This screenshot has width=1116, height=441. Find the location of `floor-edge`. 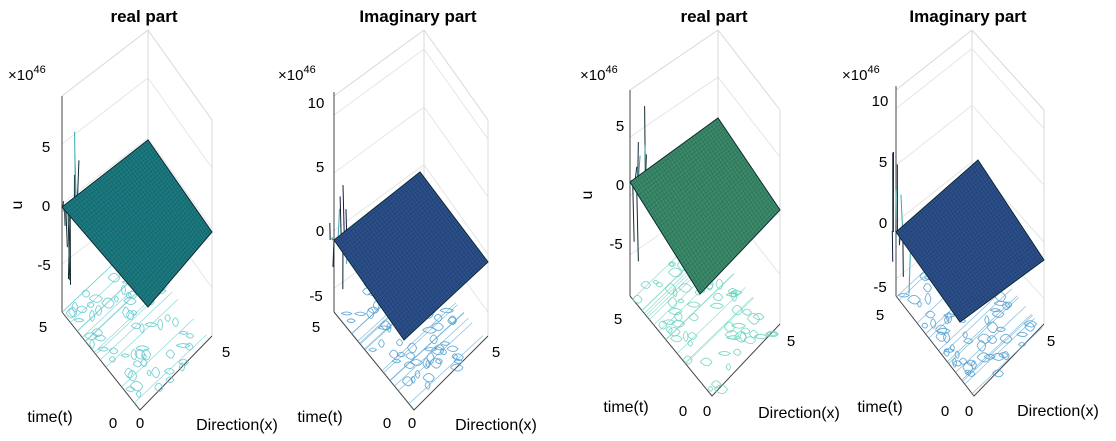

floor-edge is located at coordinates (705, 346).